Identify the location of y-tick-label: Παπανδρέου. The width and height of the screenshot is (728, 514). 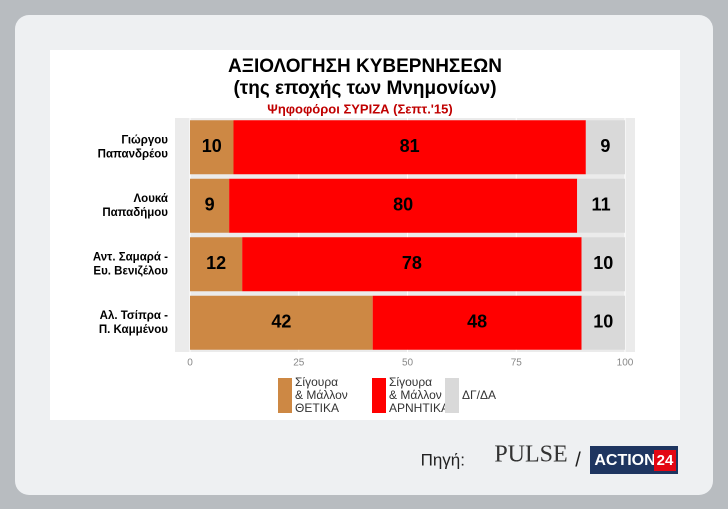
(133, 154).